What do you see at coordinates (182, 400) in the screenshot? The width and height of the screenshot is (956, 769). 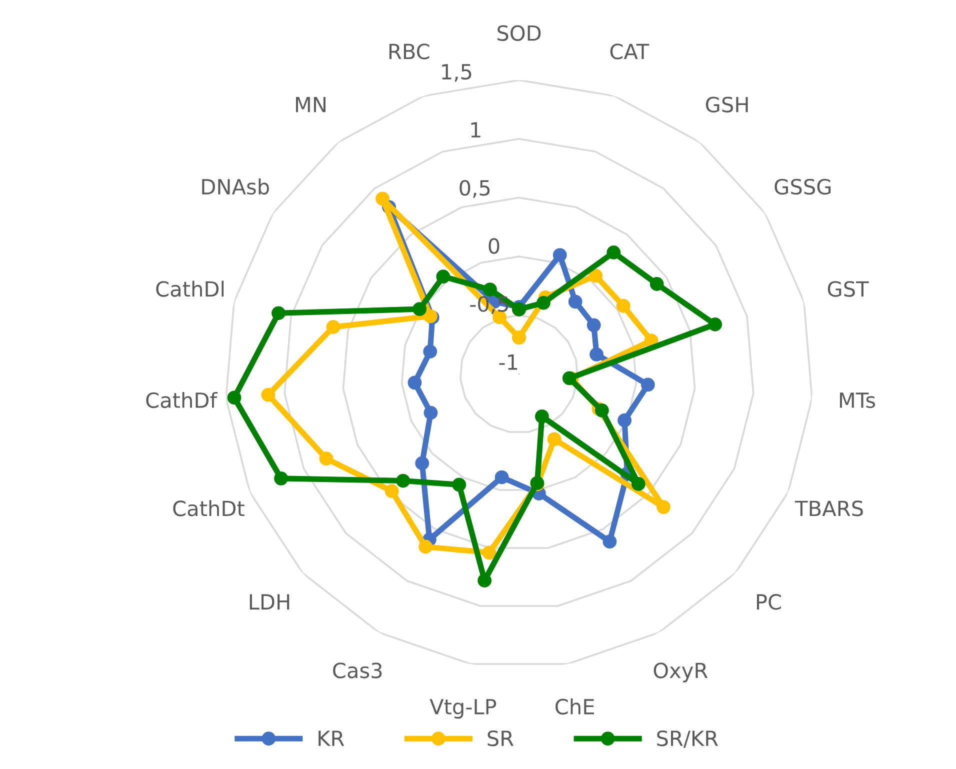 I see `spoke-label: CathDf` at bounding box center [182, 400].